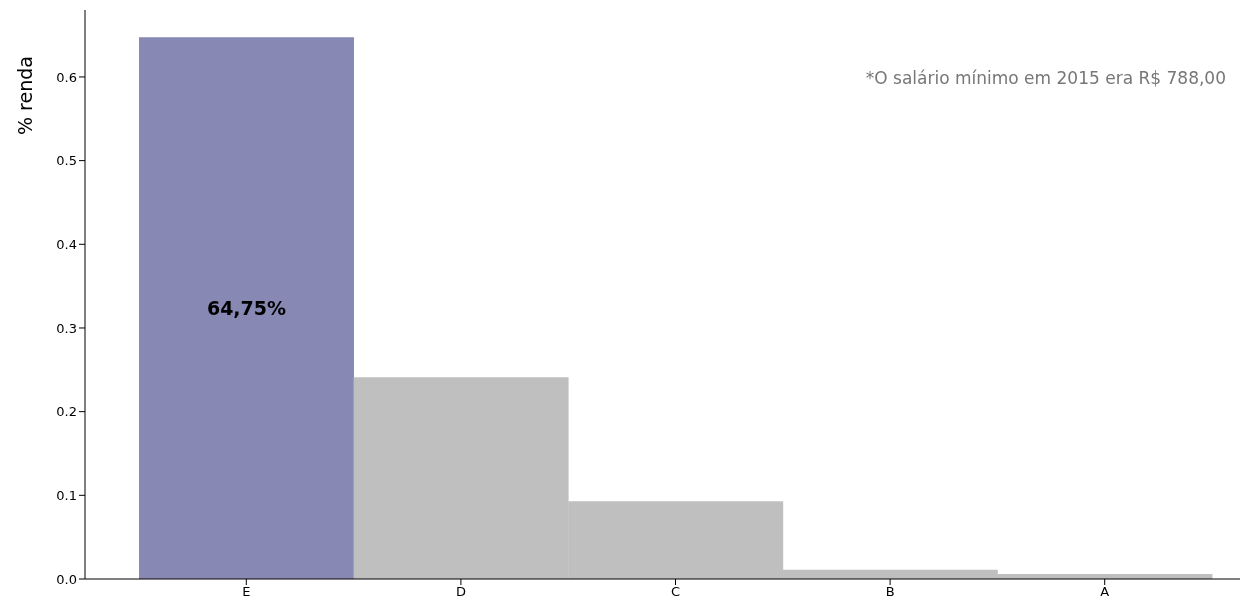  I want to click on x-tick-label: A, so click(1105, 592).